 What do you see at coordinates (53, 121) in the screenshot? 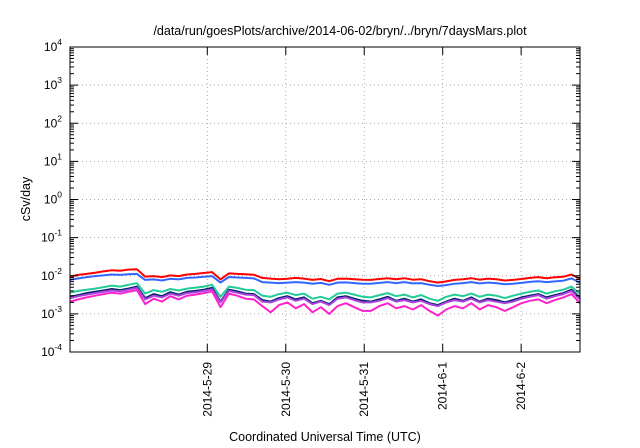
I see `y-tick-label: 10²` at bounding box center [53, 121].